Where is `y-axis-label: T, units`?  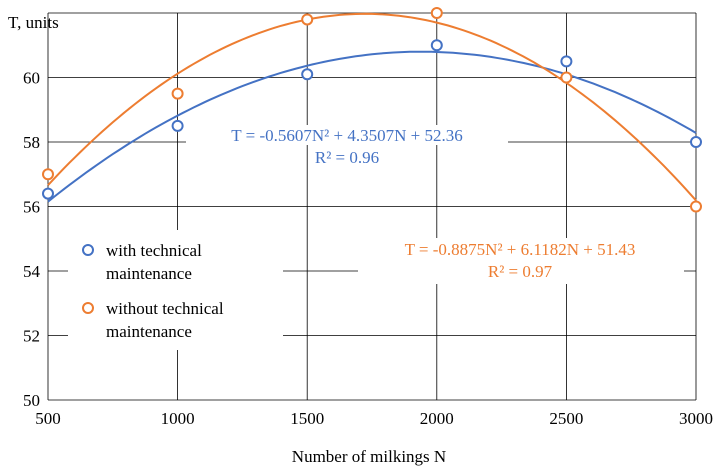
y-axis-label: T, units is located at coordinates (33, 22).